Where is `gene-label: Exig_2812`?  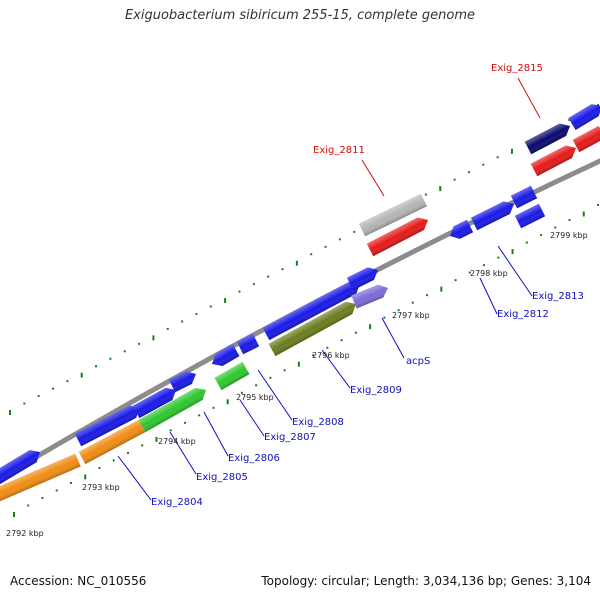 gene-label: Exig_2812 is located at coordinates (523, 314).